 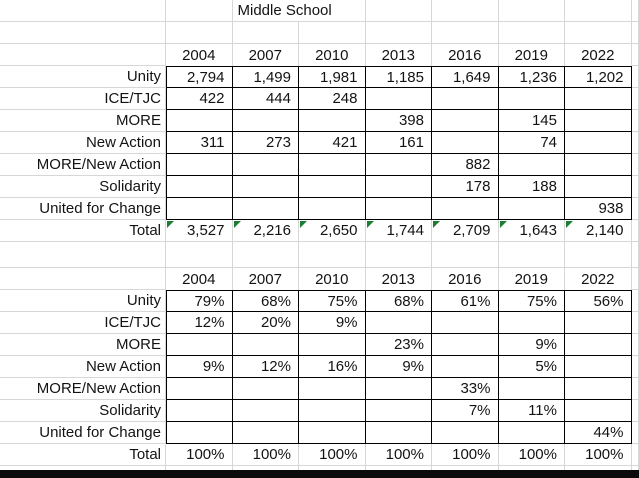 I want to click on data-cell: 248, so click(x=332, y=99).